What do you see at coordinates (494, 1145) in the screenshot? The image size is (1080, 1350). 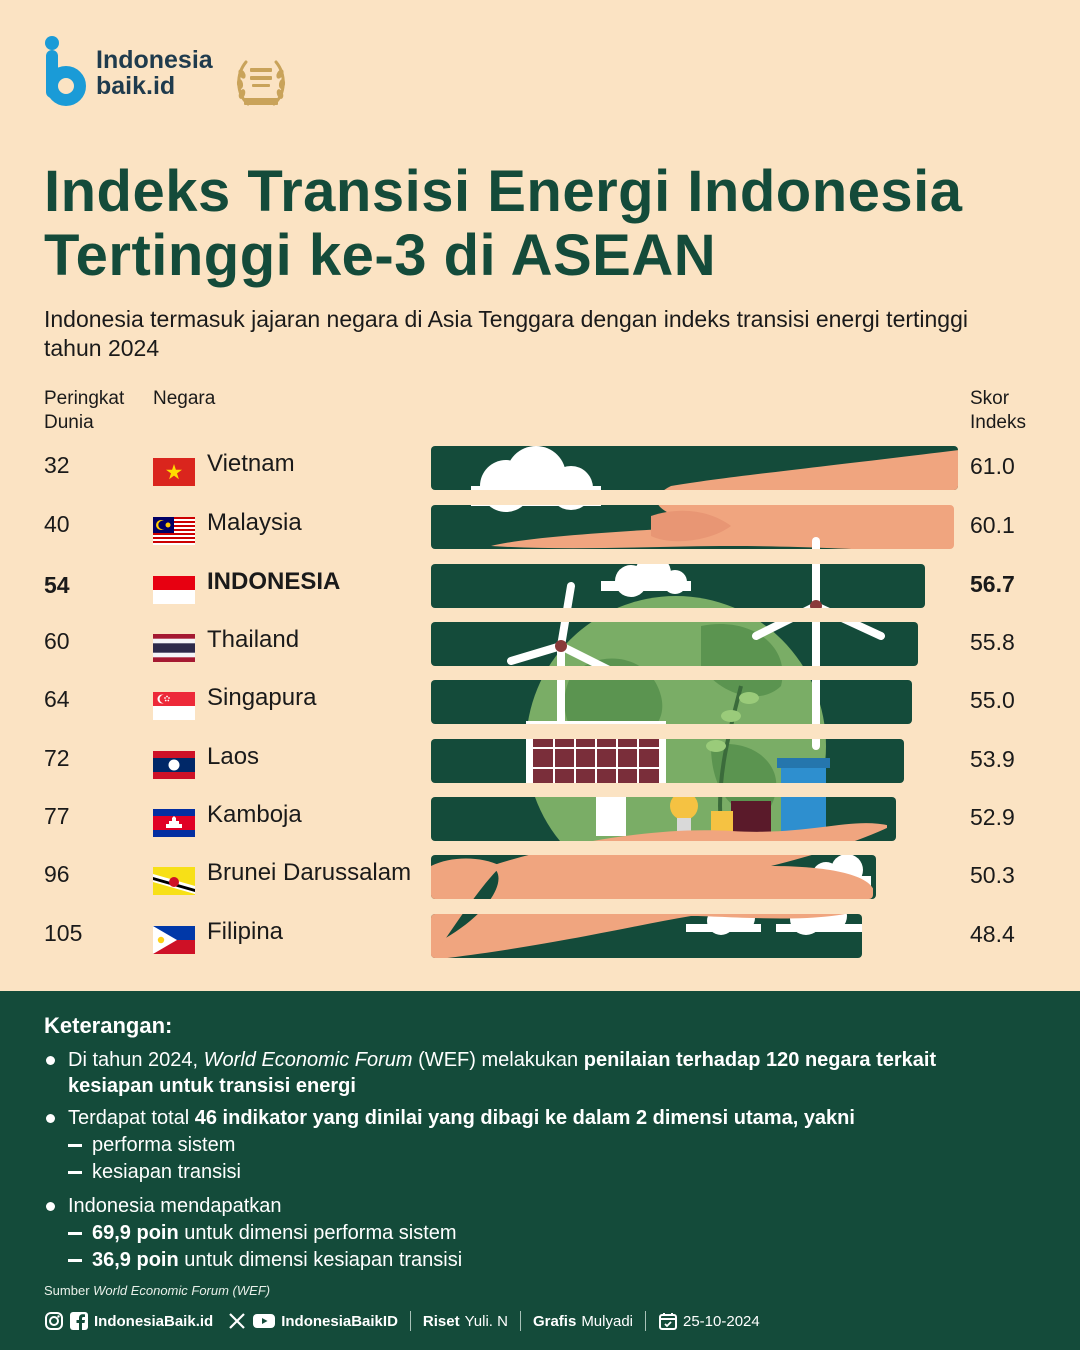 I see `note-subitem: performa sistem` at bounding box center [494, 1145].